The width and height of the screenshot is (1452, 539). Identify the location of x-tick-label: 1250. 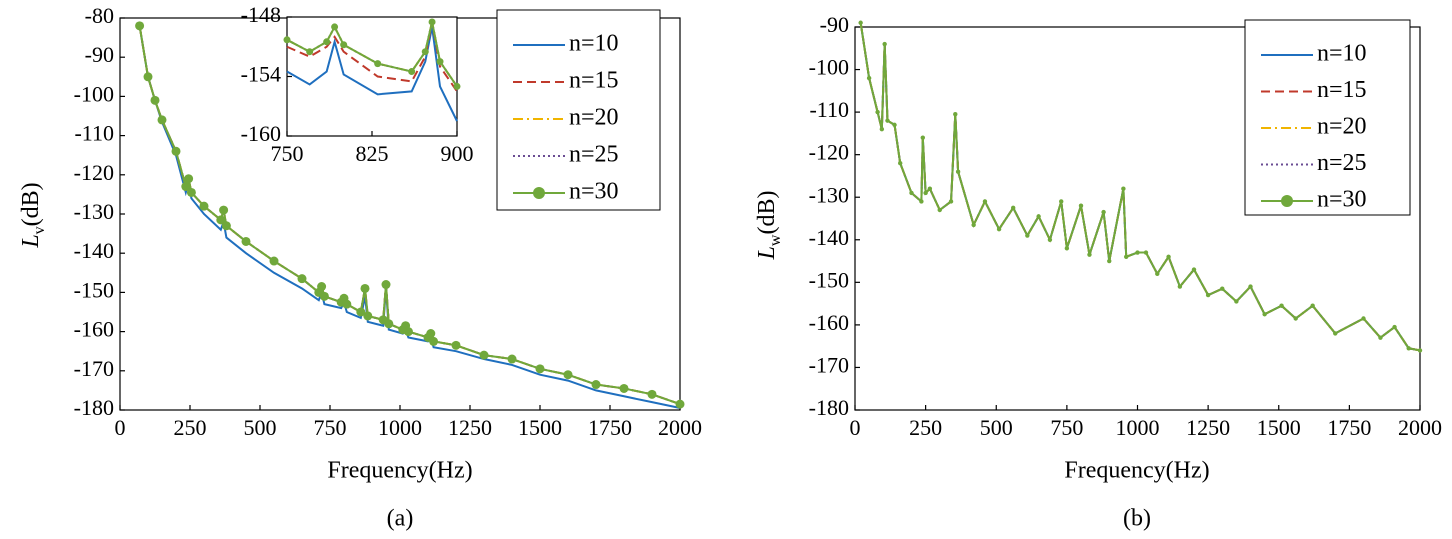
(470, 427).